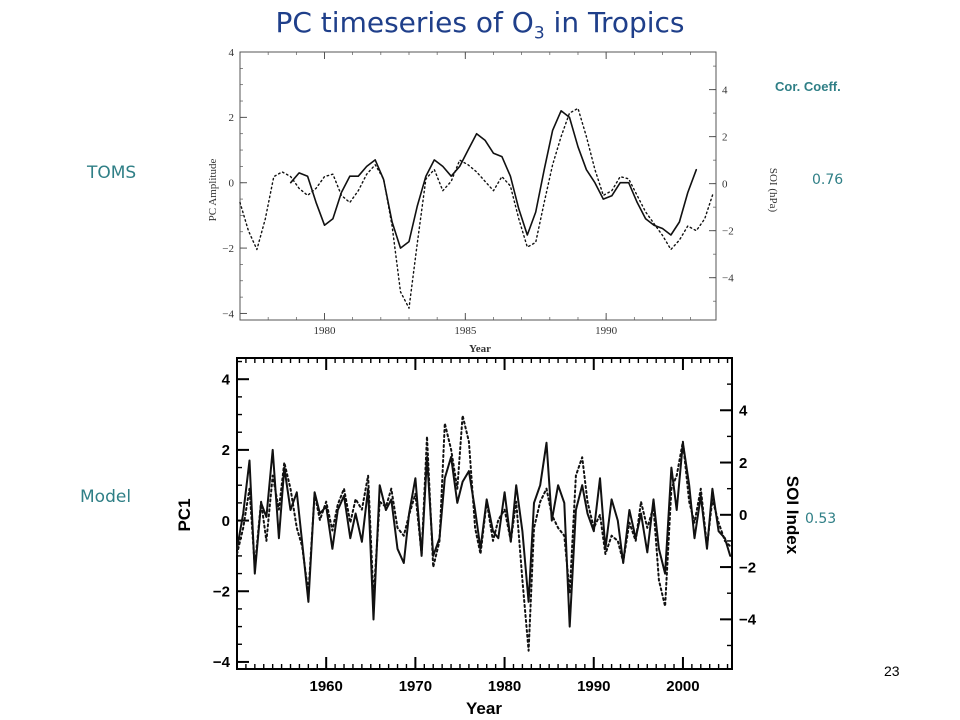 The height and width of the screenshot is (720, 960). I want to click on slide-title: PC timeseries of O3 in Tropics, so click(480, 25).